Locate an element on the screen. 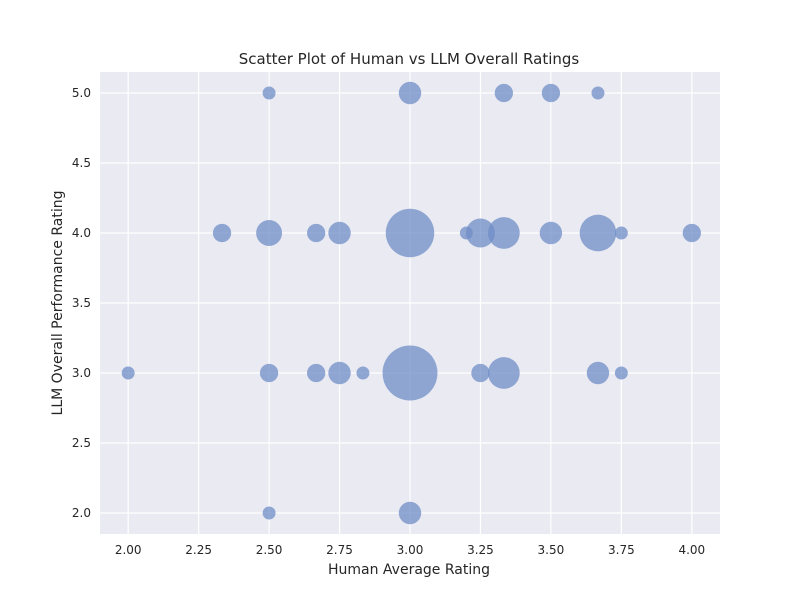 This screenshot has height=600, width=800. x-tick-label: 2.75 is located at coordinates (339, 550).